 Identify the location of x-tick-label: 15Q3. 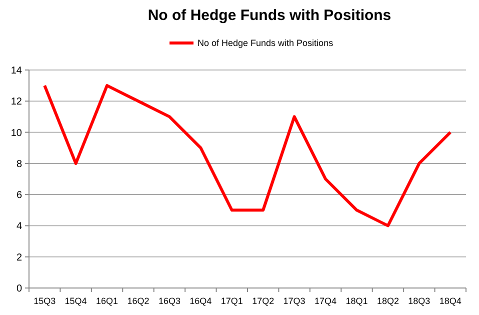
(45, 301).